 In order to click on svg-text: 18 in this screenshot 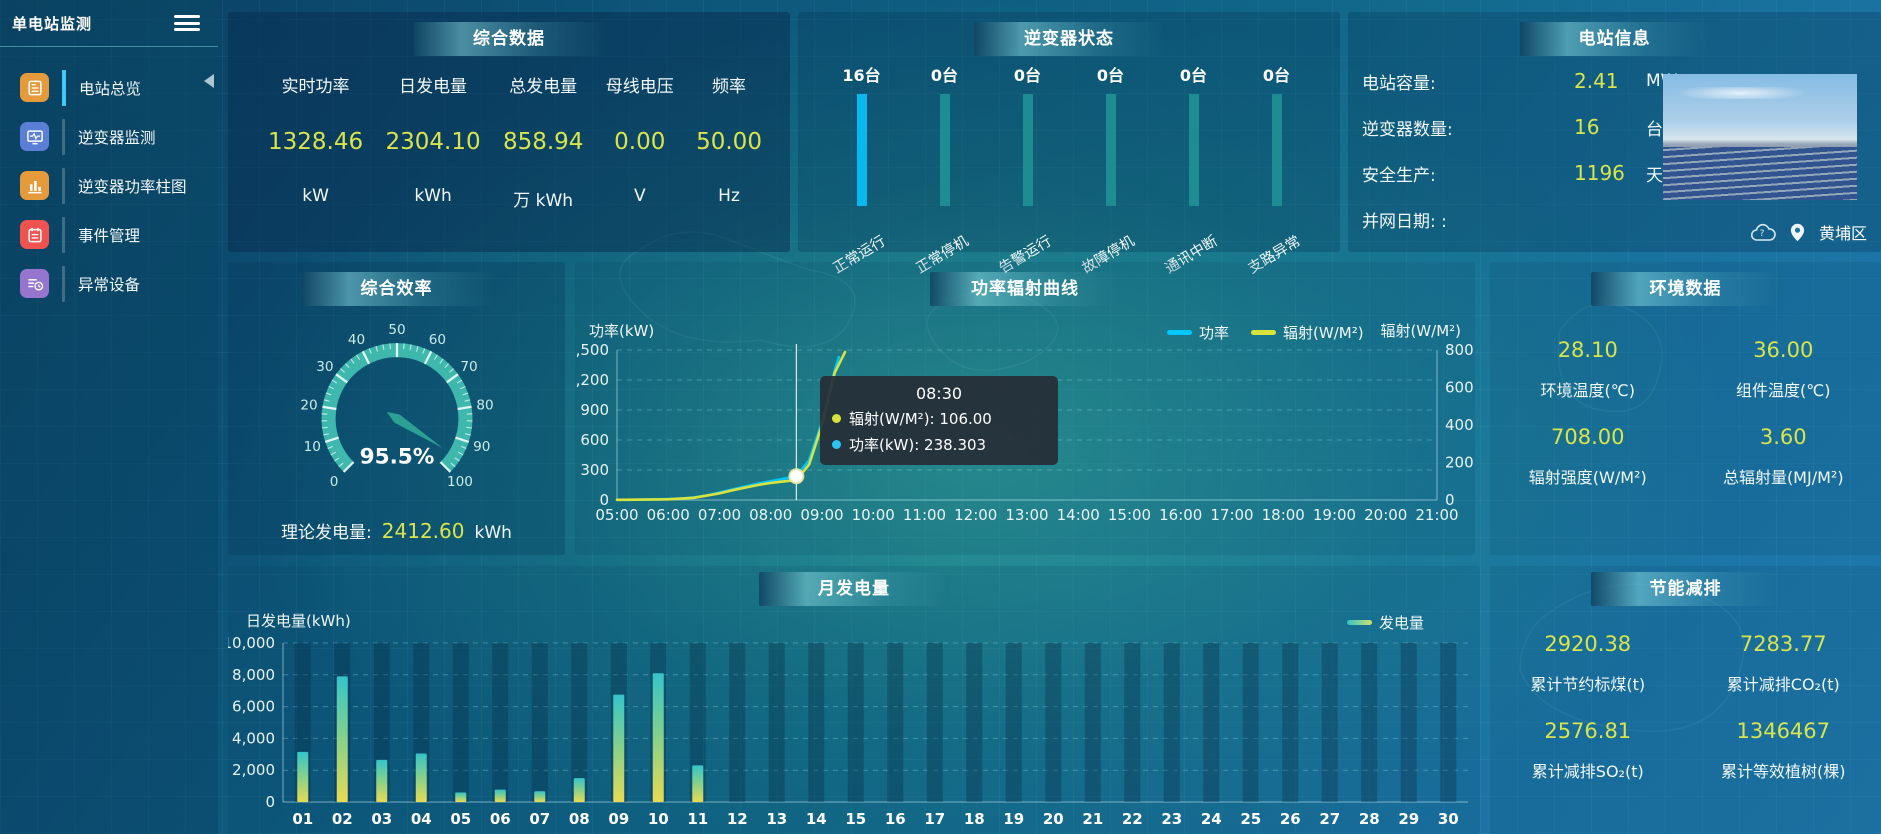, I will do `click(974, 819)`.